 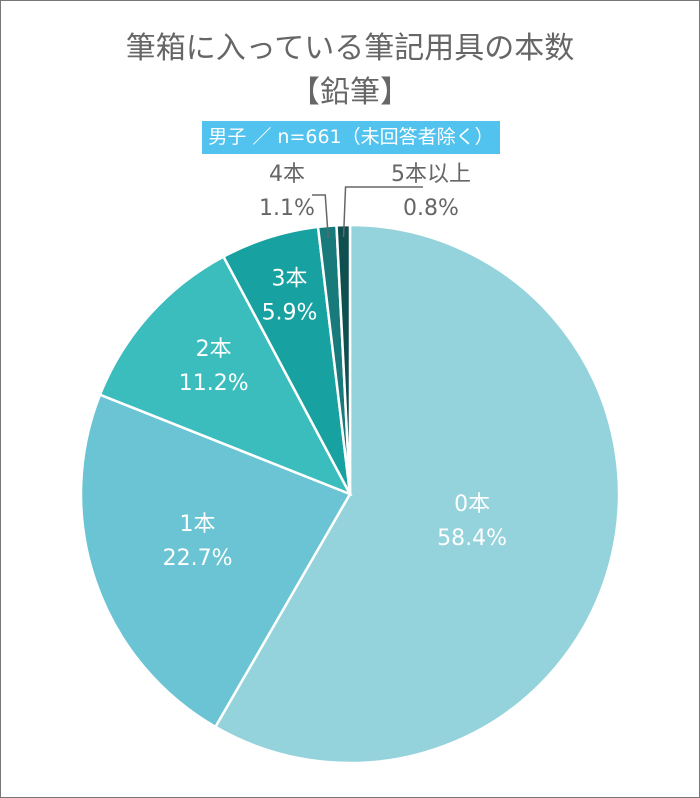 I want to click on slice-value-label: 0.8%, so click(x=431, y=208).